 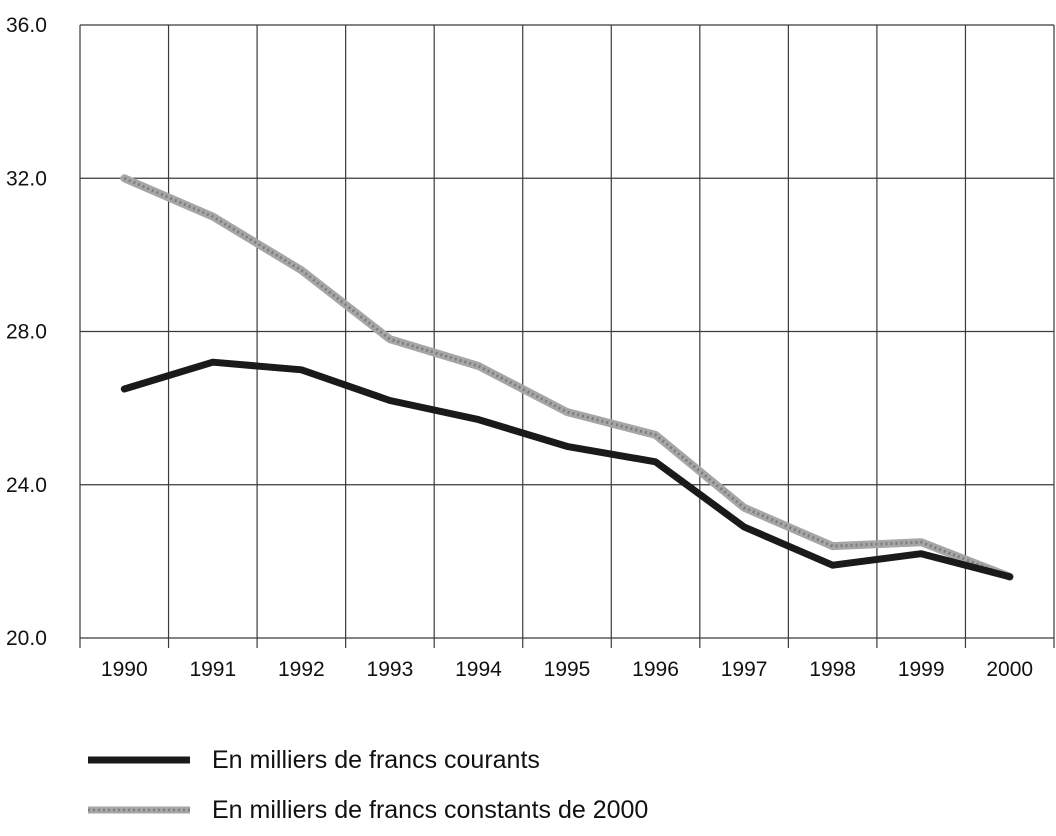 I want to click on y-axis-ticks: 20.0 24.0 28.0 32.0 36.0, so click(x=26, y=332).